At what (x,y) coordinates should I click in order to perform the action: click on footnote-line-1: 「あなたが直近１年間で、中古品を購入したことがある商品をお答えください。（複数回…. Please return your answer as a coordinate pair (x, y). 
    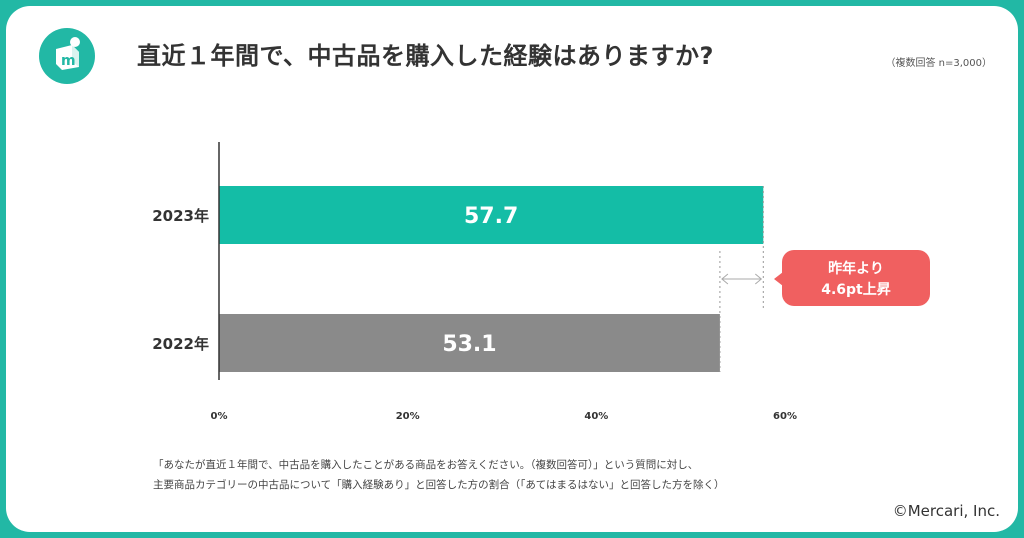
    Looking at the image, I should click on (426, 465).